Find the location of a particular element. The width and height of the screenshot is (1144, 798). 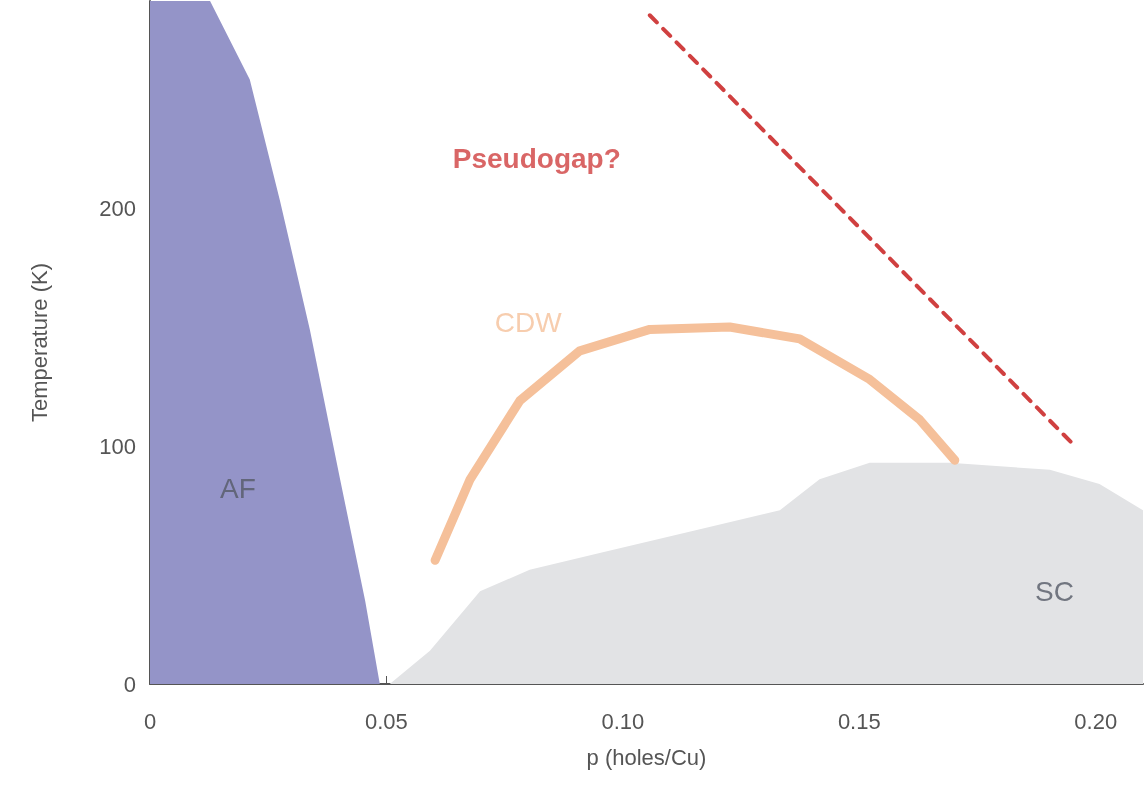

series-label: CDW is located at coordinates (528, 322).